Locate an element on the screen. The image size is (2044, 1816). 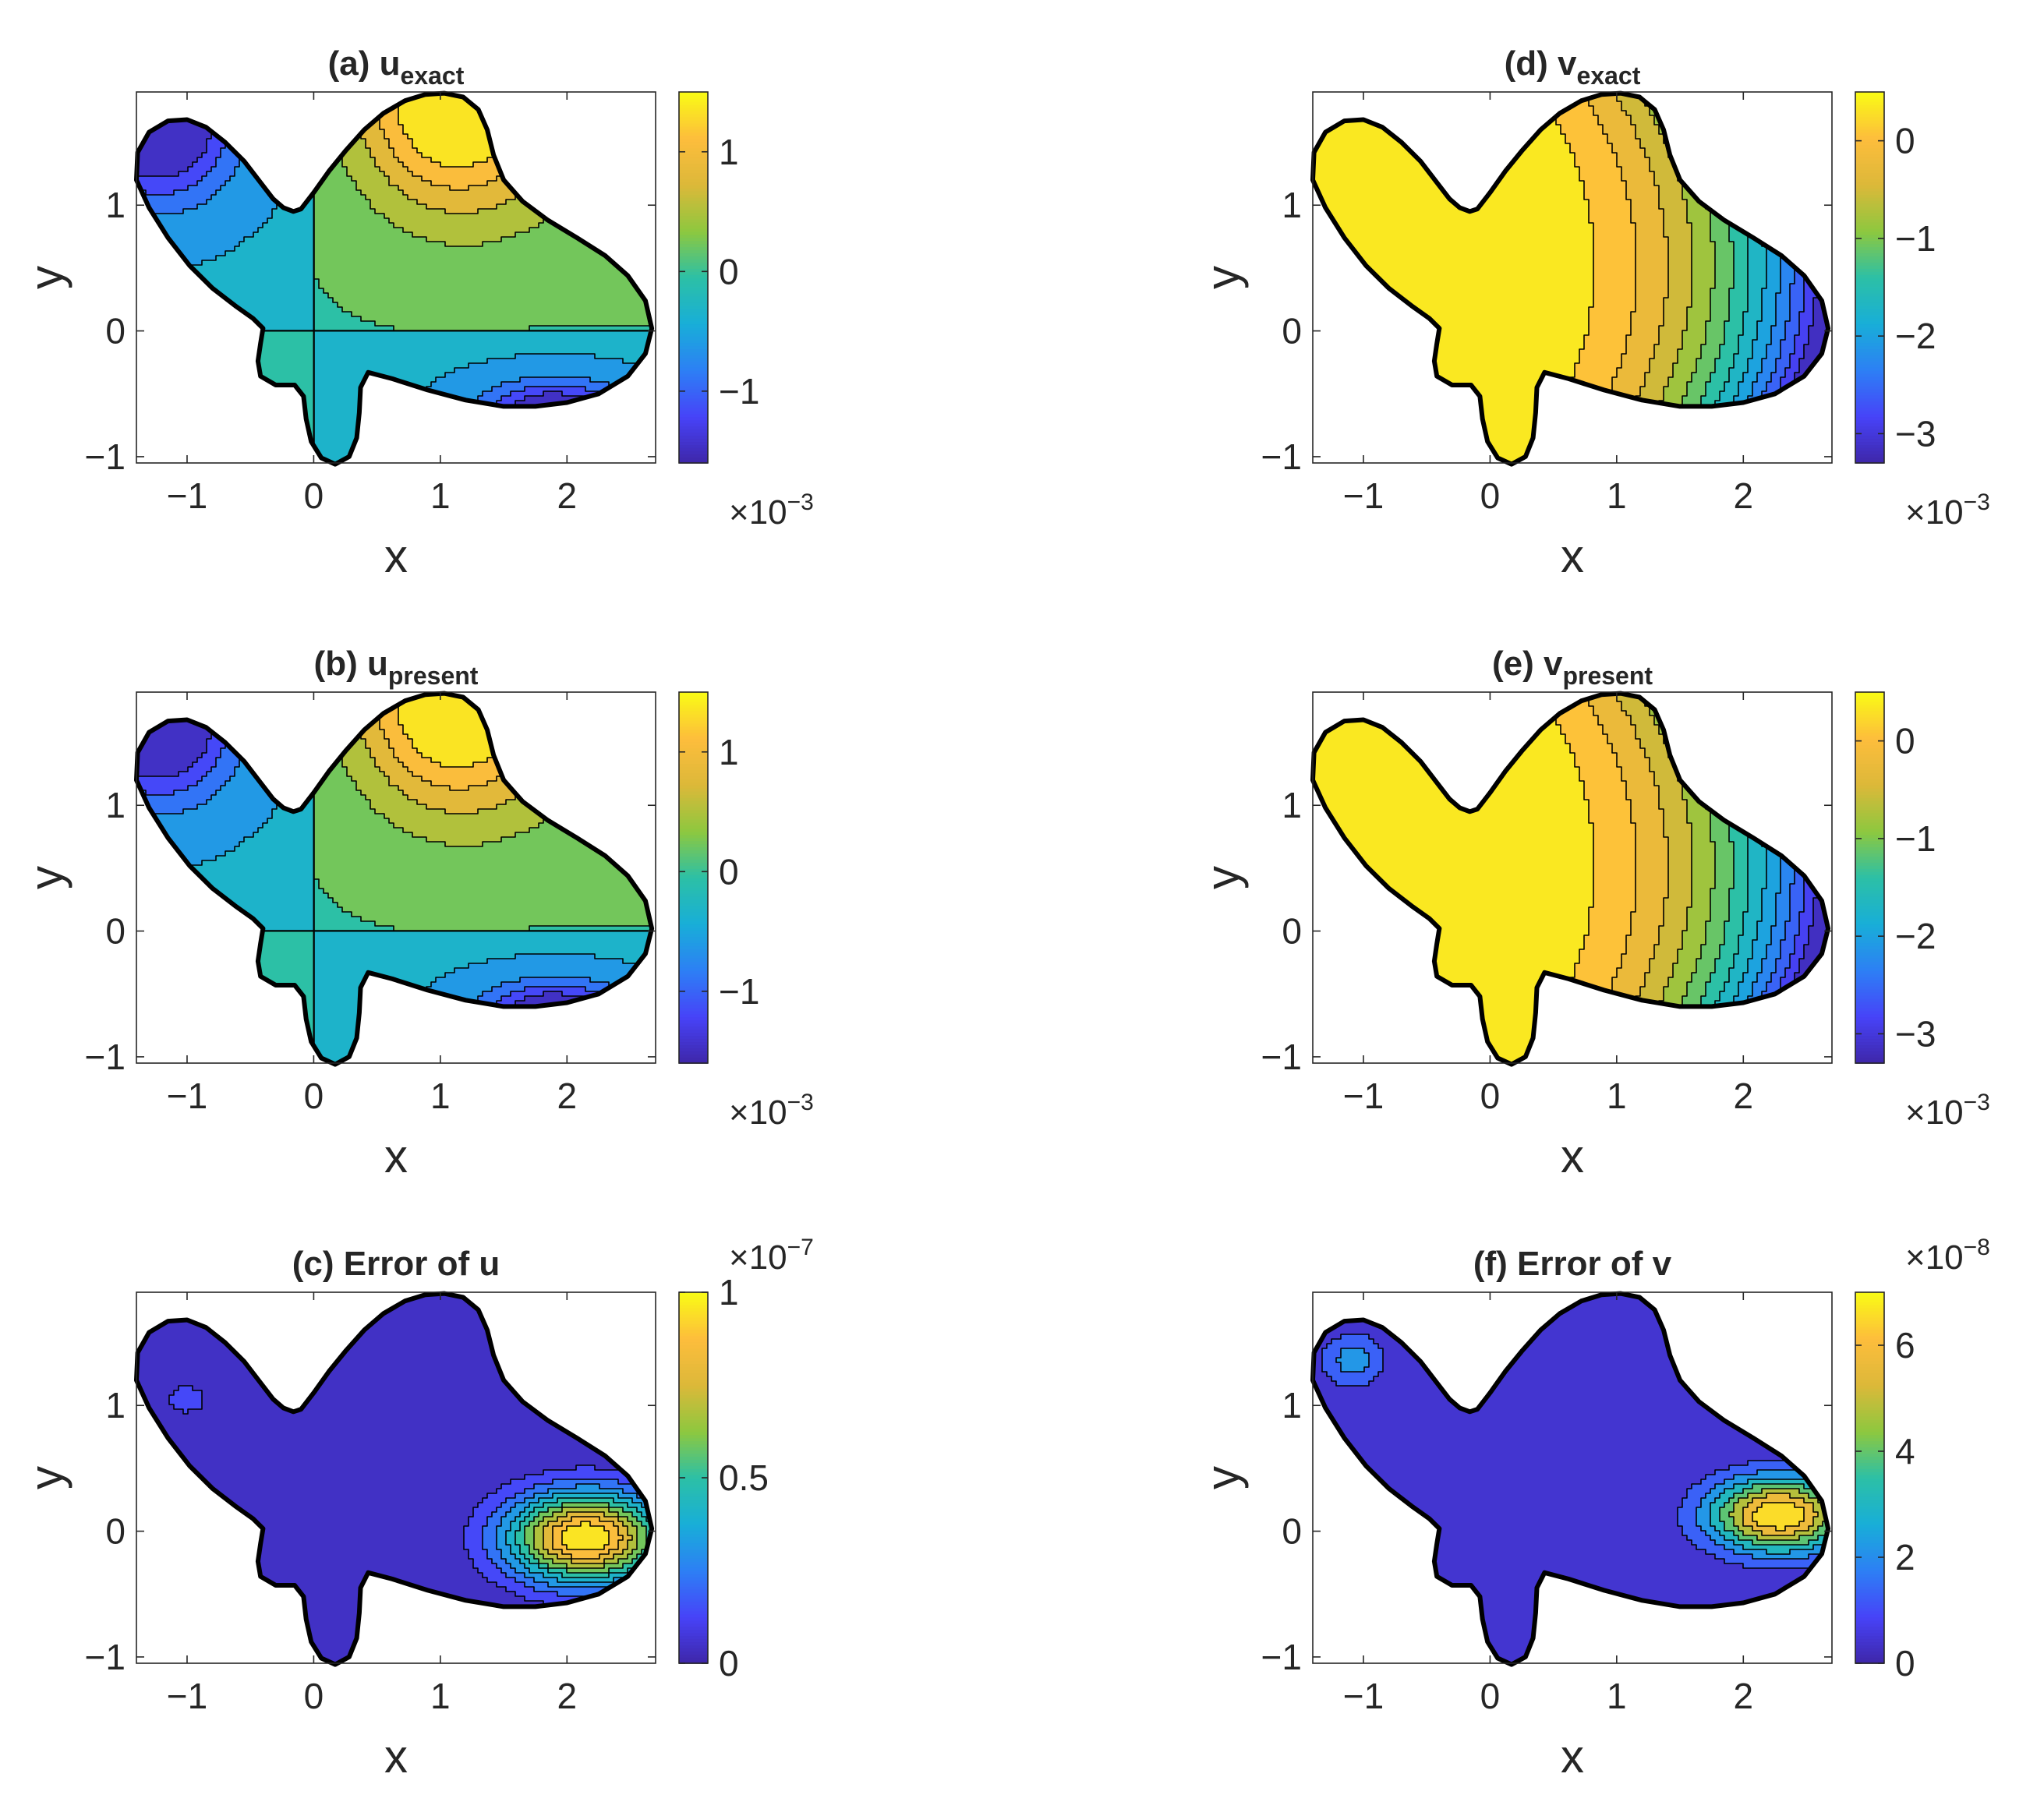
filled-contour-field is located at coordinates (394, 279).